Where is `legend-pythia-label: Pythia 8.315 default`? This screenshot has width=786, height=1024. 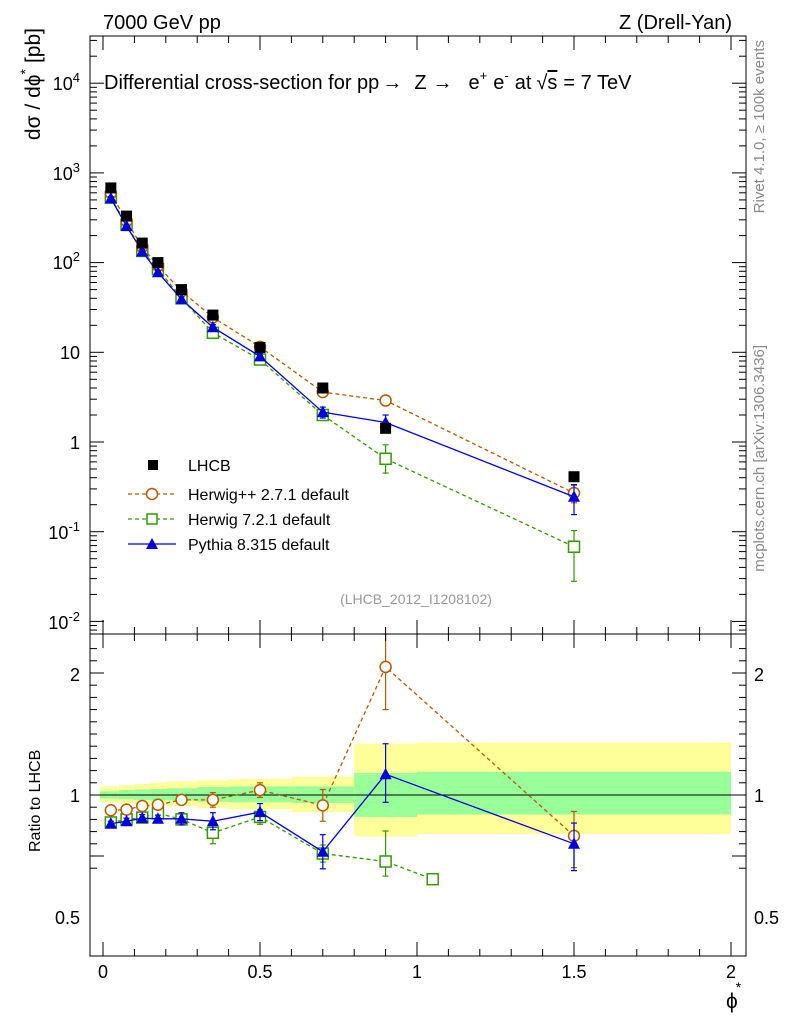 legend-pythia-label: Pythia 8.315 default is located at coordinates (259, 545).